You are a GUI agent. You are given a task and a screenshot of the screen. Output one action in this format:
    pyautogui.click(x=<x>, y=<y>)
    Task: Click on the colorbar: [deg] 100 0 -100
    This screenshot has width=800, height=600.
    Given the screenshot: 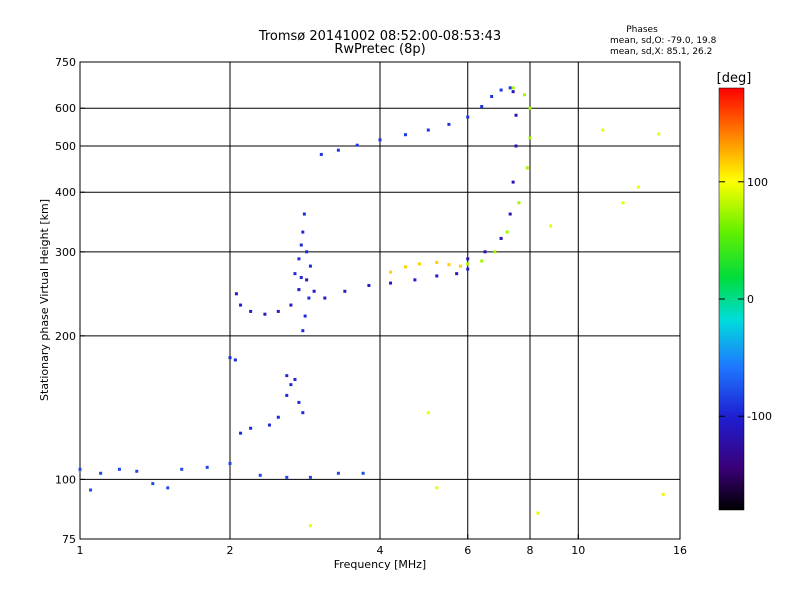 What is the action you would take?
    pyautogui.click(x=744, y=291)
    